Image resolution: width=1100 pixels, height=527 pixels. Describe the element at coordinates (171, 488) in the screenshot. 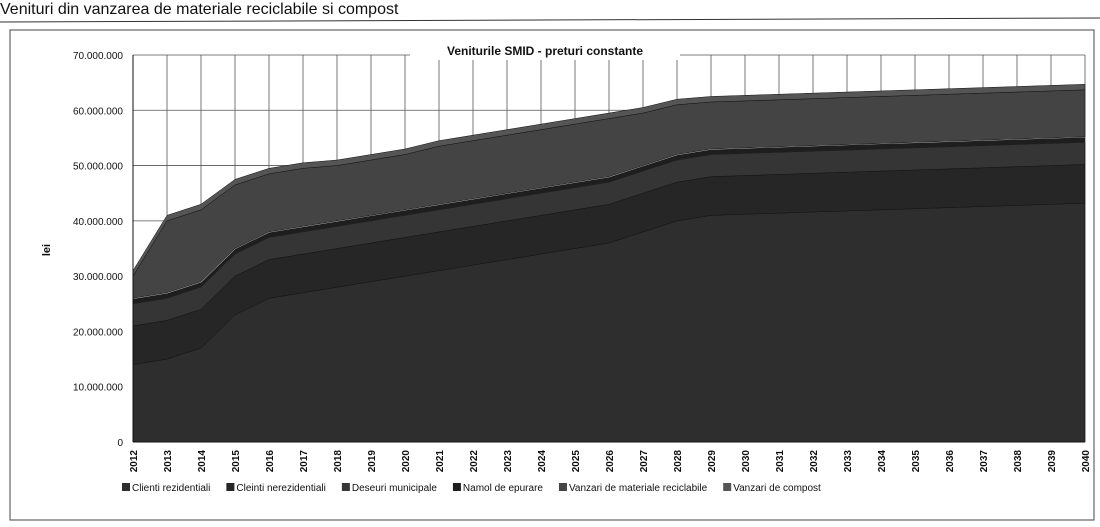

I see `legend-label: Clienti rezidentiali` at that location.